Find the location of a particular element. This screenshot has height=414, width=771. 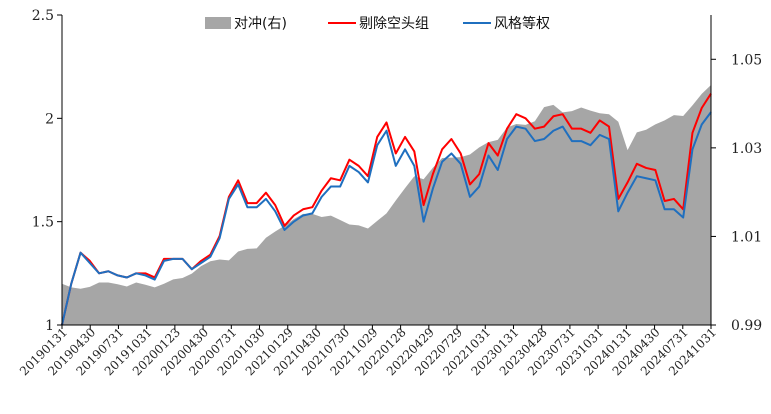

left-tick-label: 2.5 is located at coordinates (43, 16).